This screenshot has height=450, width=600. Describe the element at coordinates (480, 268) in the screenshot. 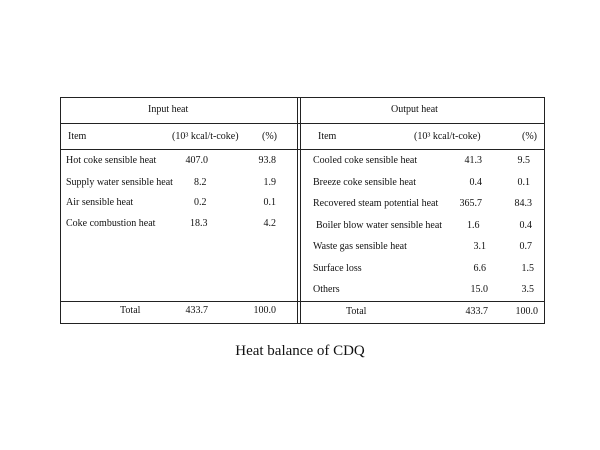

I see `output-row-value: 6.6` at that location.